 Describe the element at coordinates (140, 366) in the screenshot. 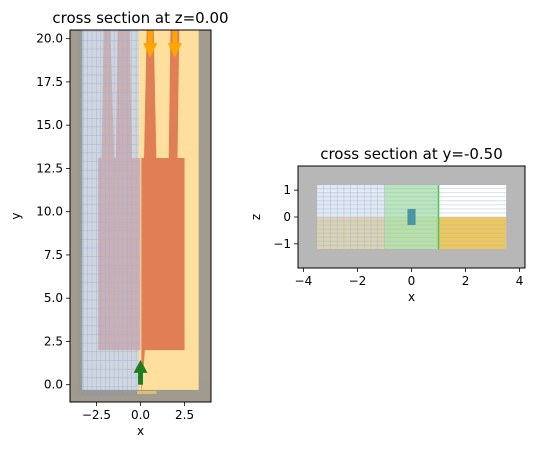

I see `source-arrow-head` at that location.